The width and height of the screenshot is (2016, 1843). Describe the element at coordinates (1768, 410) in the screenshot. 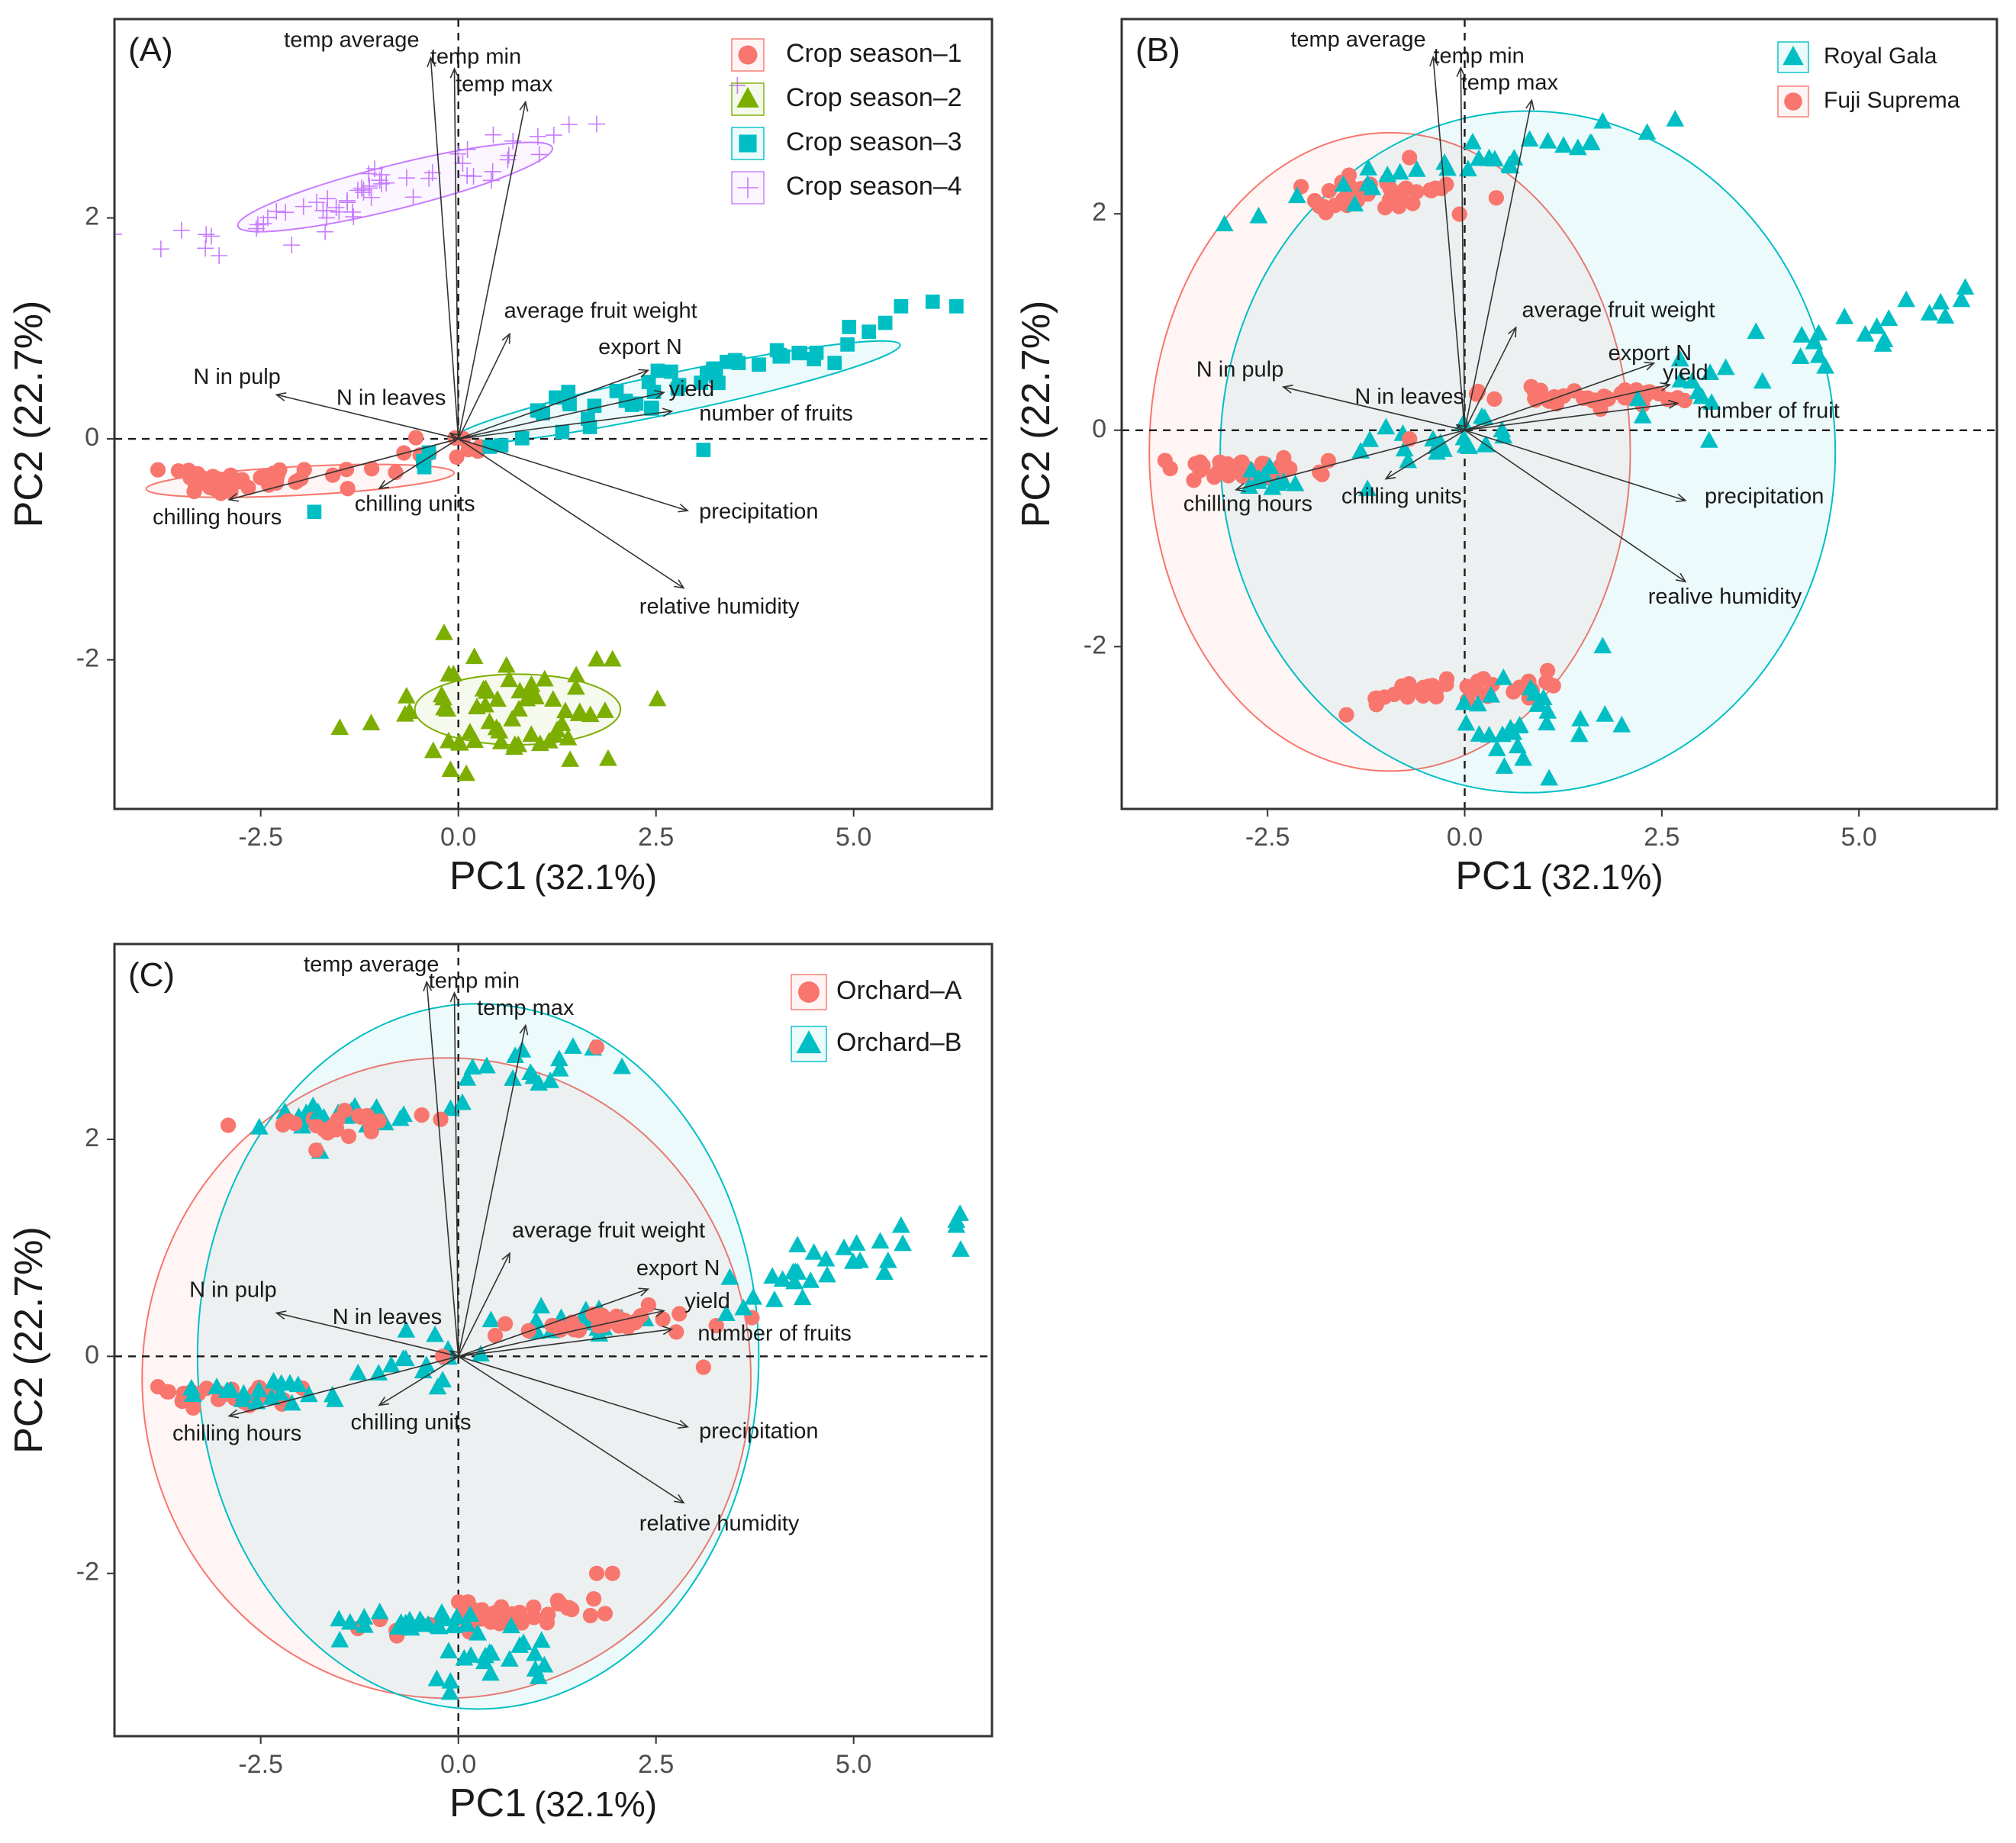

I see `loading-label: number of fruit` at that location.